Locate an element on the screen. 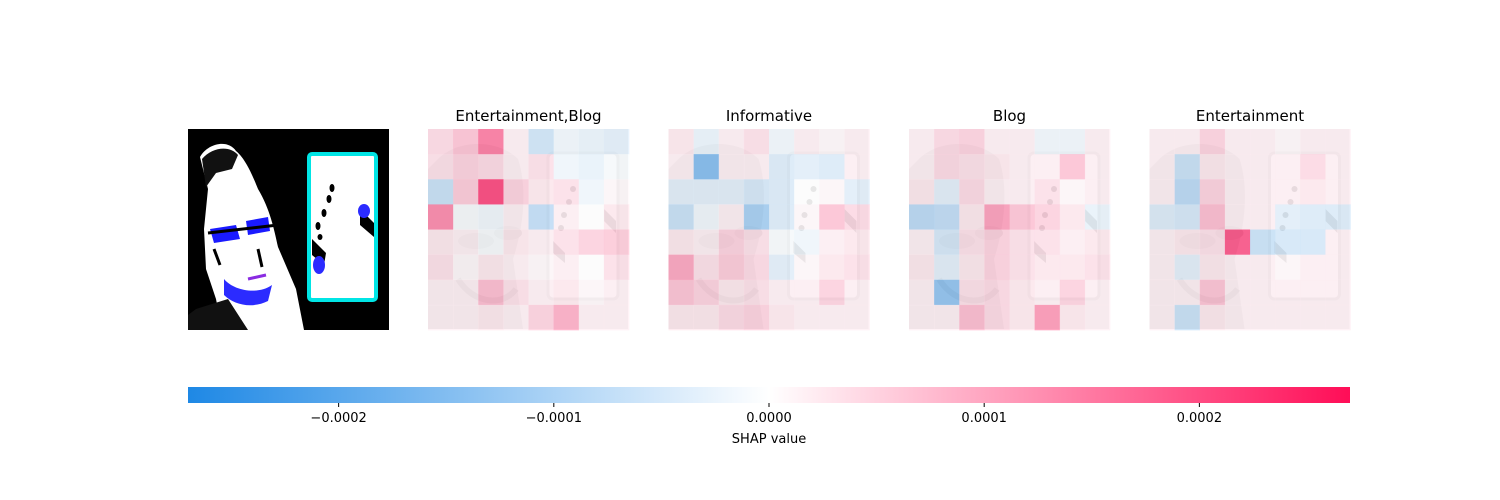 Image resolution: width=1500 pixels, height=500 pixels. panel-title: Informative is located at coordinates (769, 116).